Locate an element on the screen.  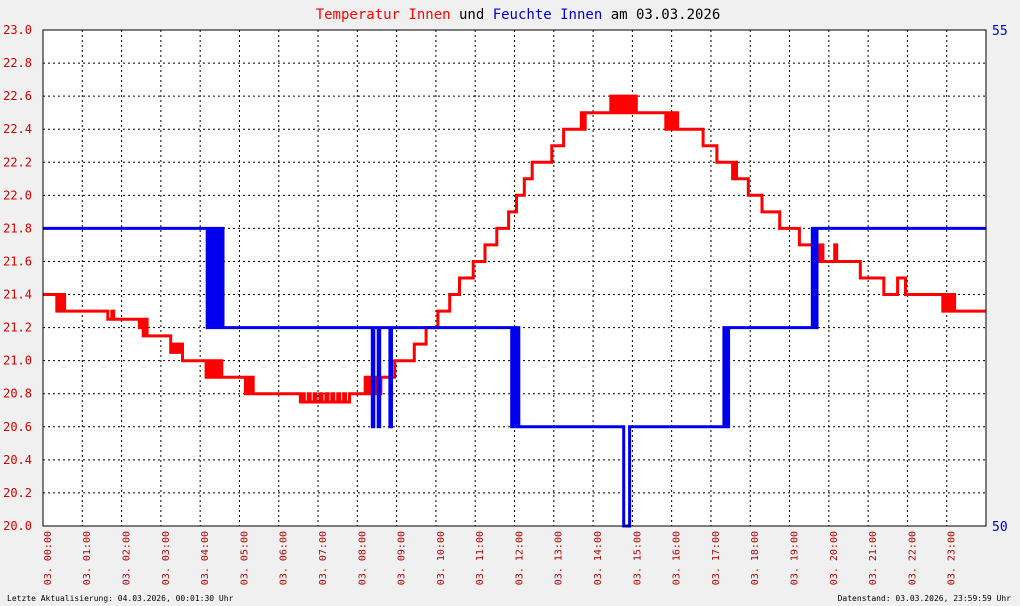
title-part: am 03.03.2026 is located at coordinates (661, 15).